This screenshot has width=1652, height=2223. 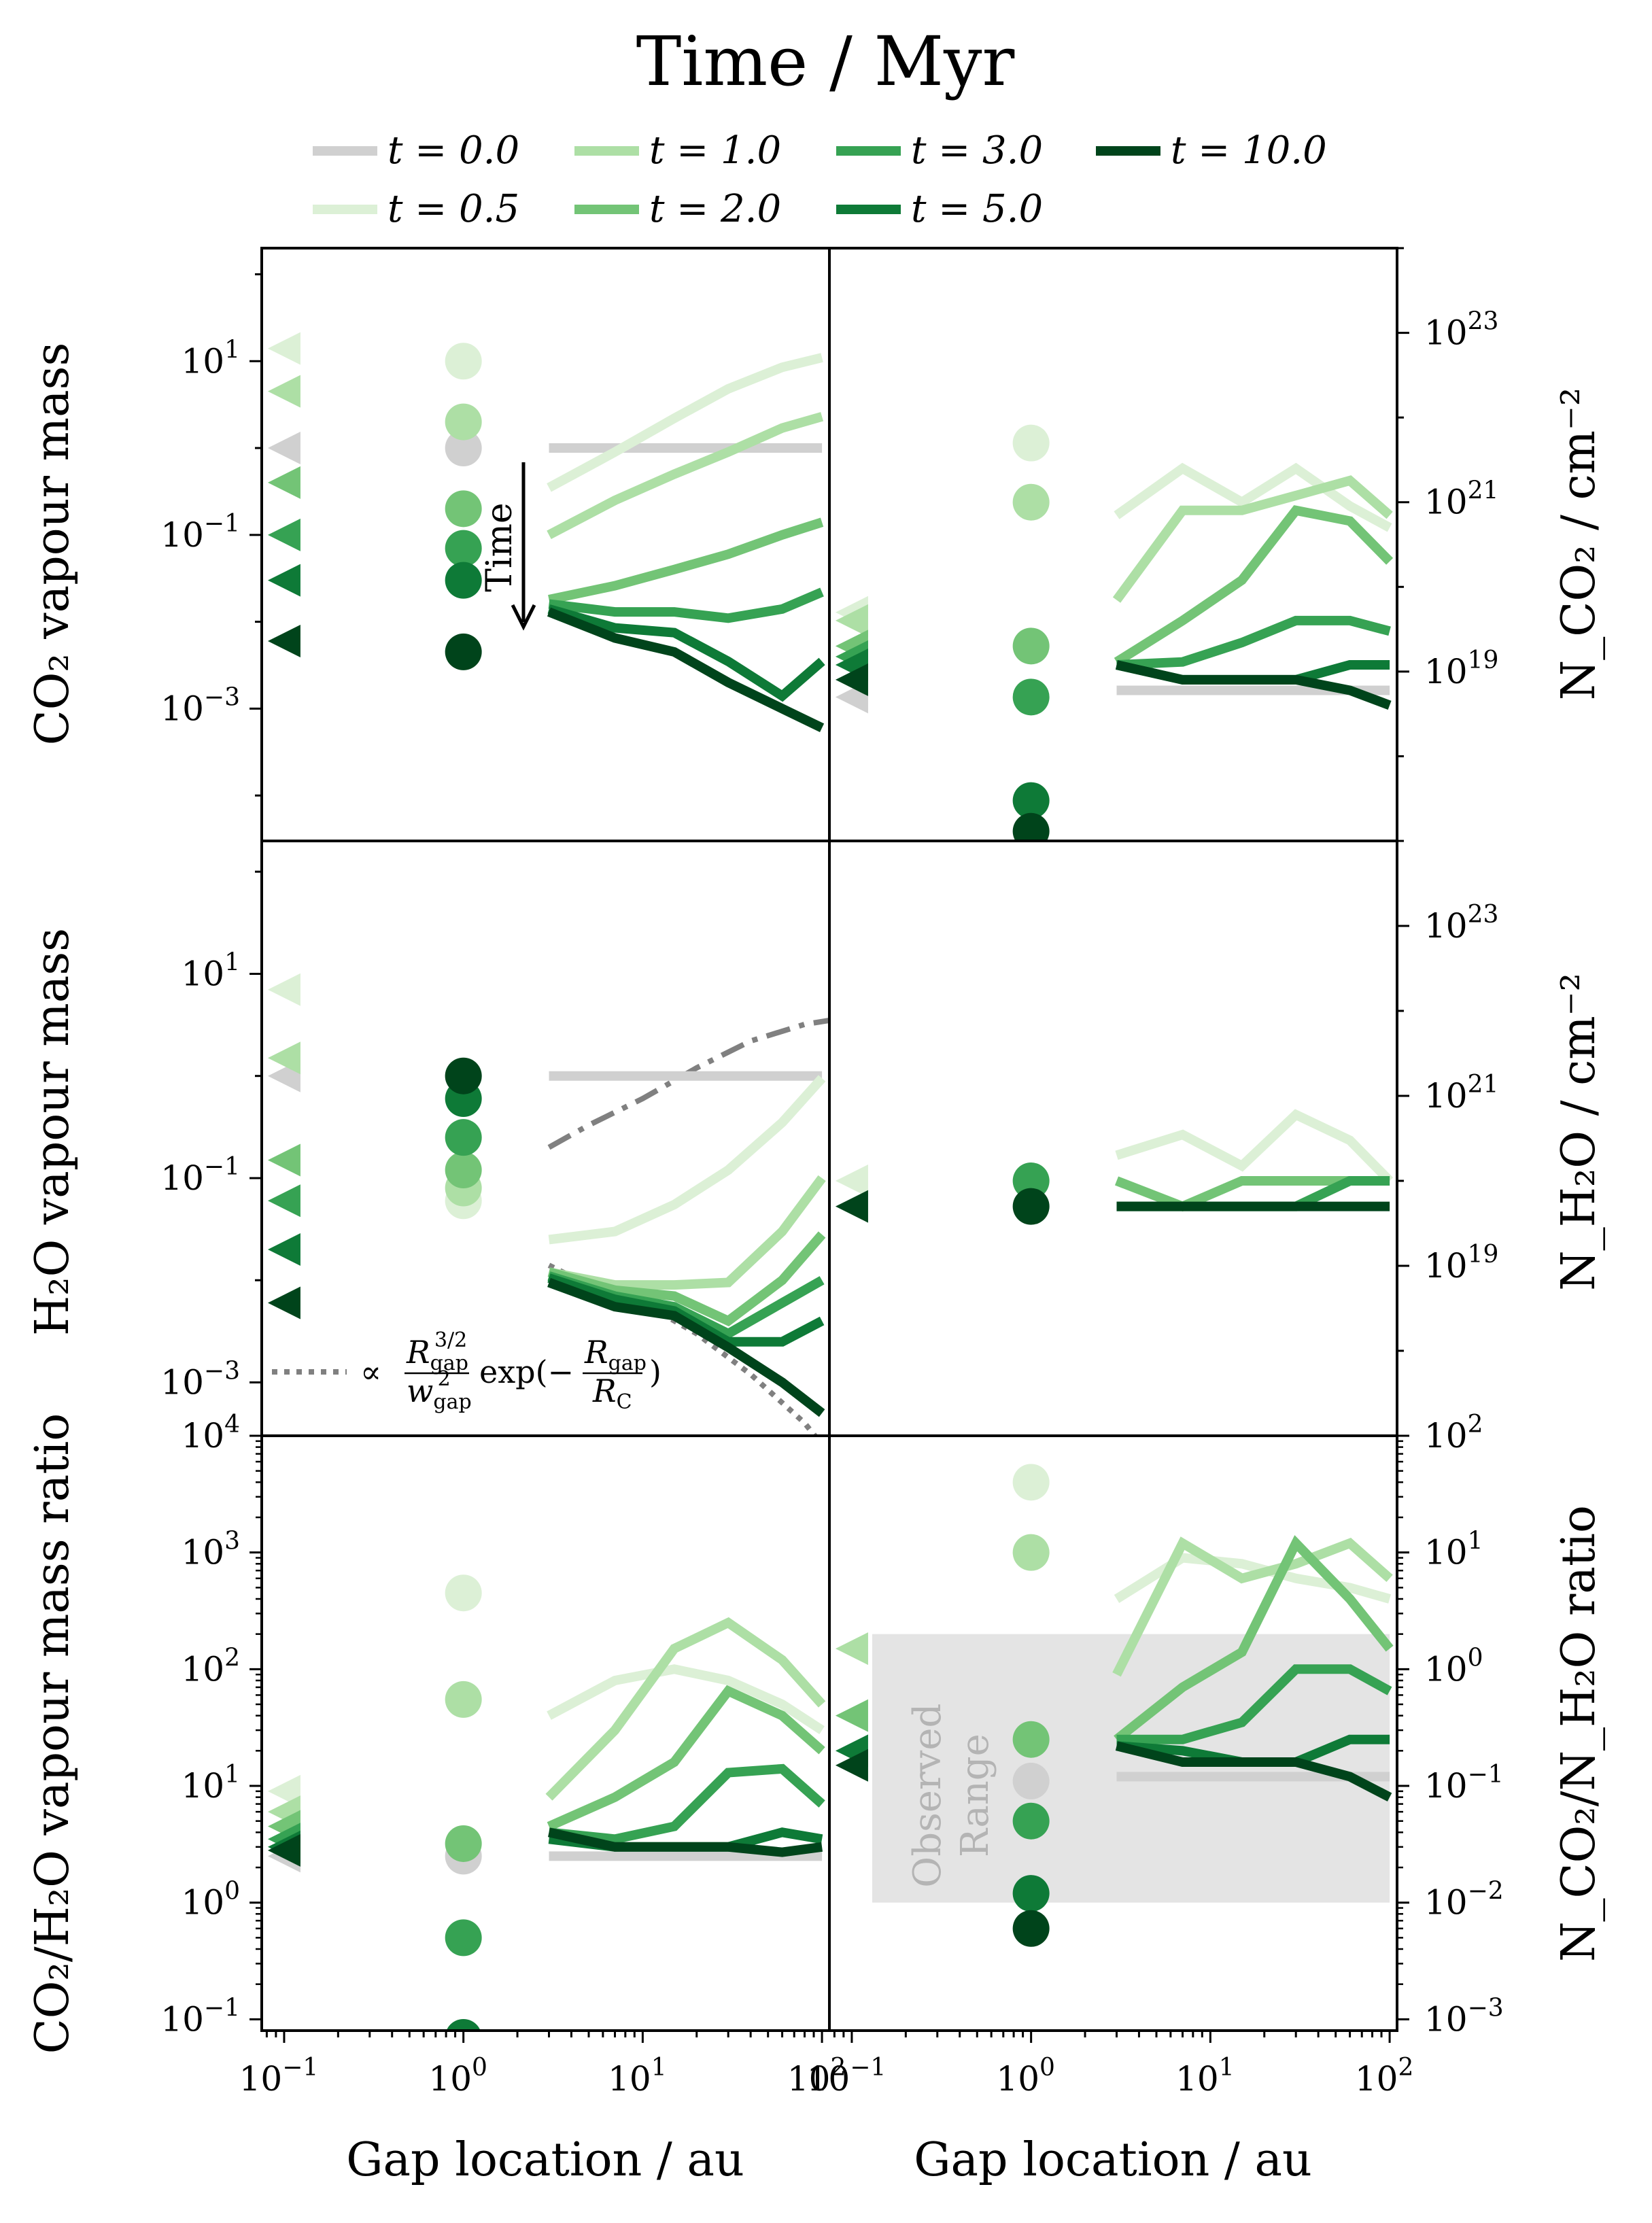 What do you see at coordinates (624, 1402) in the screenshot?
I see `fit-sub: C` at bounding box center [624, 1402].